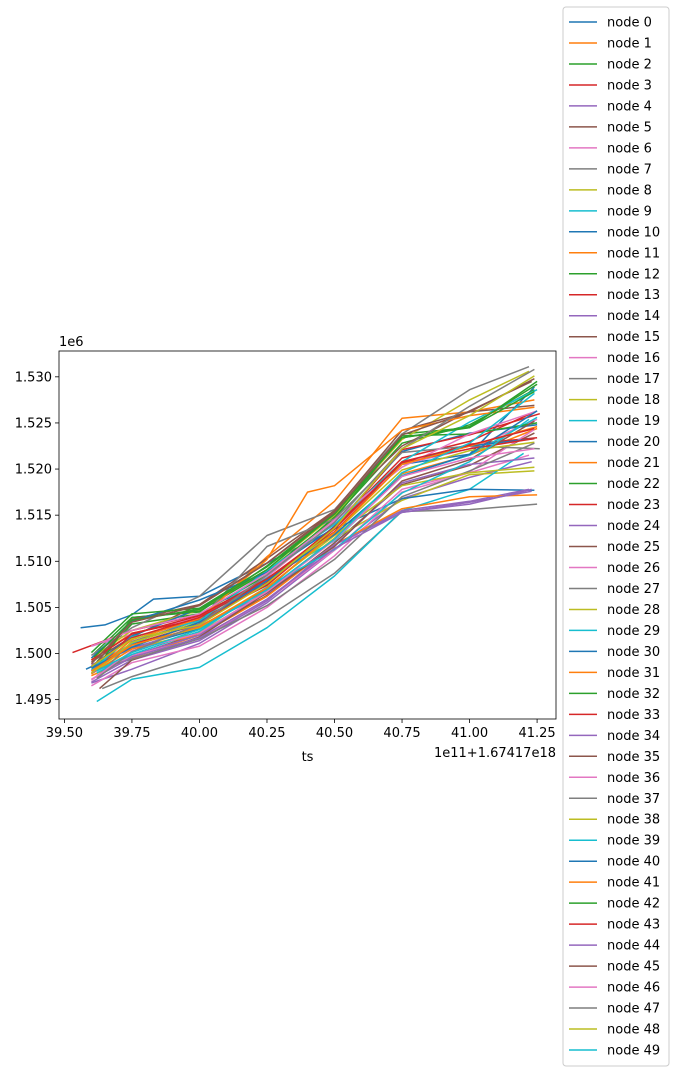 This screenshot has height=1071, width=679. What do you see at coordinates (633, 631) in the screenshot?
I see `legend-label: node 29` at bounding box center [633, 631].